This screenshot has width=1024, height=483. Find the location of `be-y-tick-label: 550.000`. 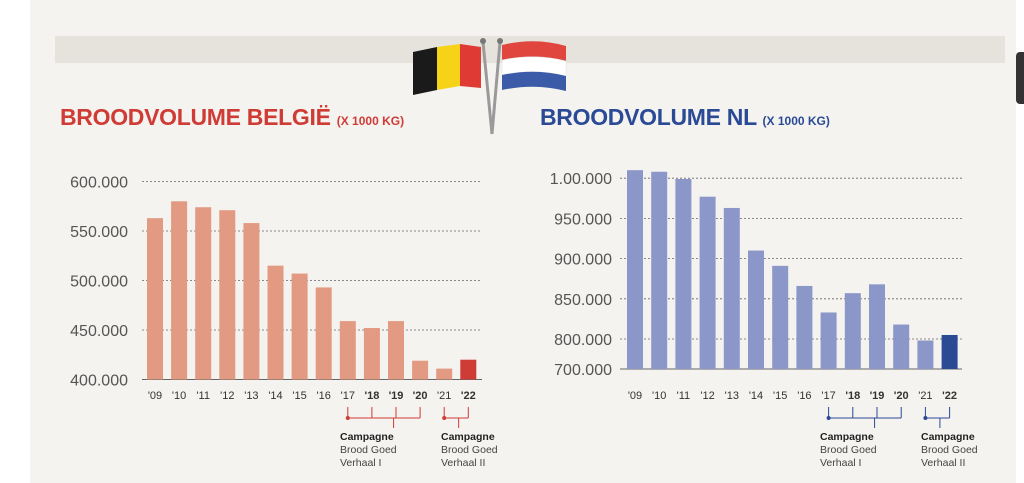

be-y-tick-label: 550.000 is located at coordinates (99, 232).